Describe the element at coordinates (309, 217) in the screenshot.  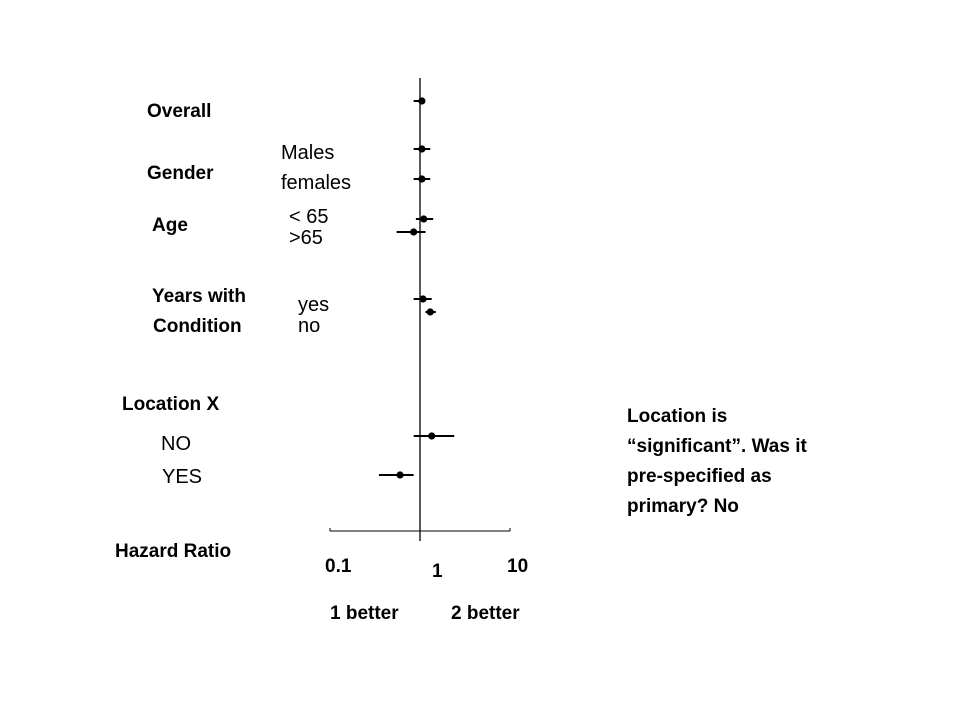
I see `subgroup-label-age-lt65: < 65` at that location.